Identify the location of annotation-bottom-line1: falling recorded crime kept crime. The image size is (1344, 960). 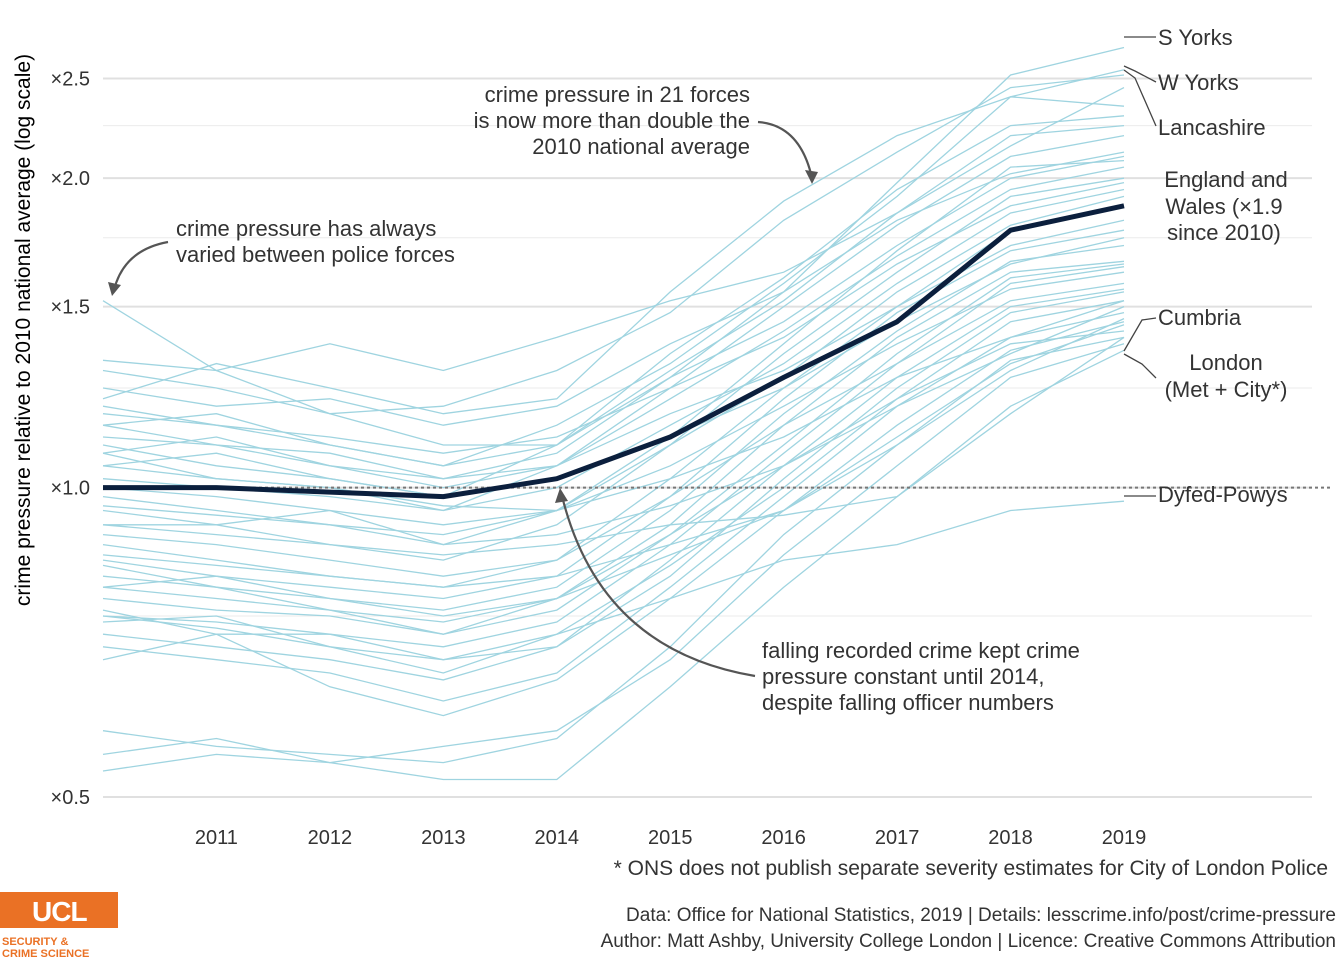
(921, 650).